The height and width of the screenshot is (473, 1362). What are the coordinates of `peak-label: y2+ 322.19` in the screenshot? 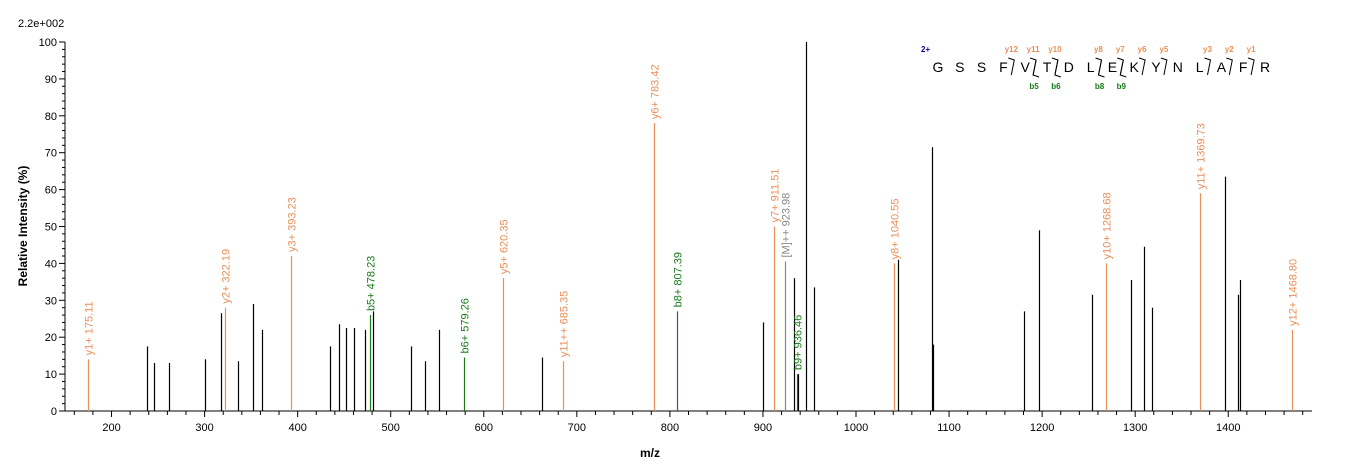 It's located at (227, 276).